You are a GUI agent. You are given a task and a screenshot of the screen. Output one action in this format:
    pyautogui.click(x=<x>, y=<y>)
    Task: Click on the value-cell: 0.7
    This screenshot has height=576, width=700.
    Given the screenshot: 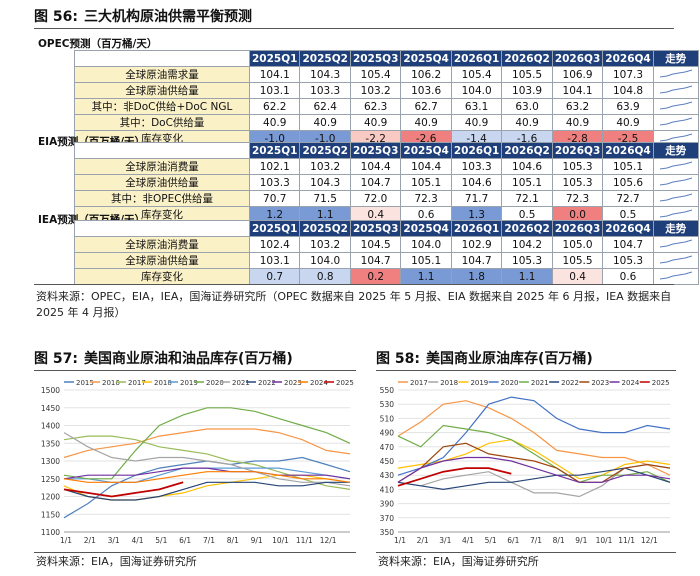 What is the action you would take?
    pyautogui.click(x=274, y=276)
    